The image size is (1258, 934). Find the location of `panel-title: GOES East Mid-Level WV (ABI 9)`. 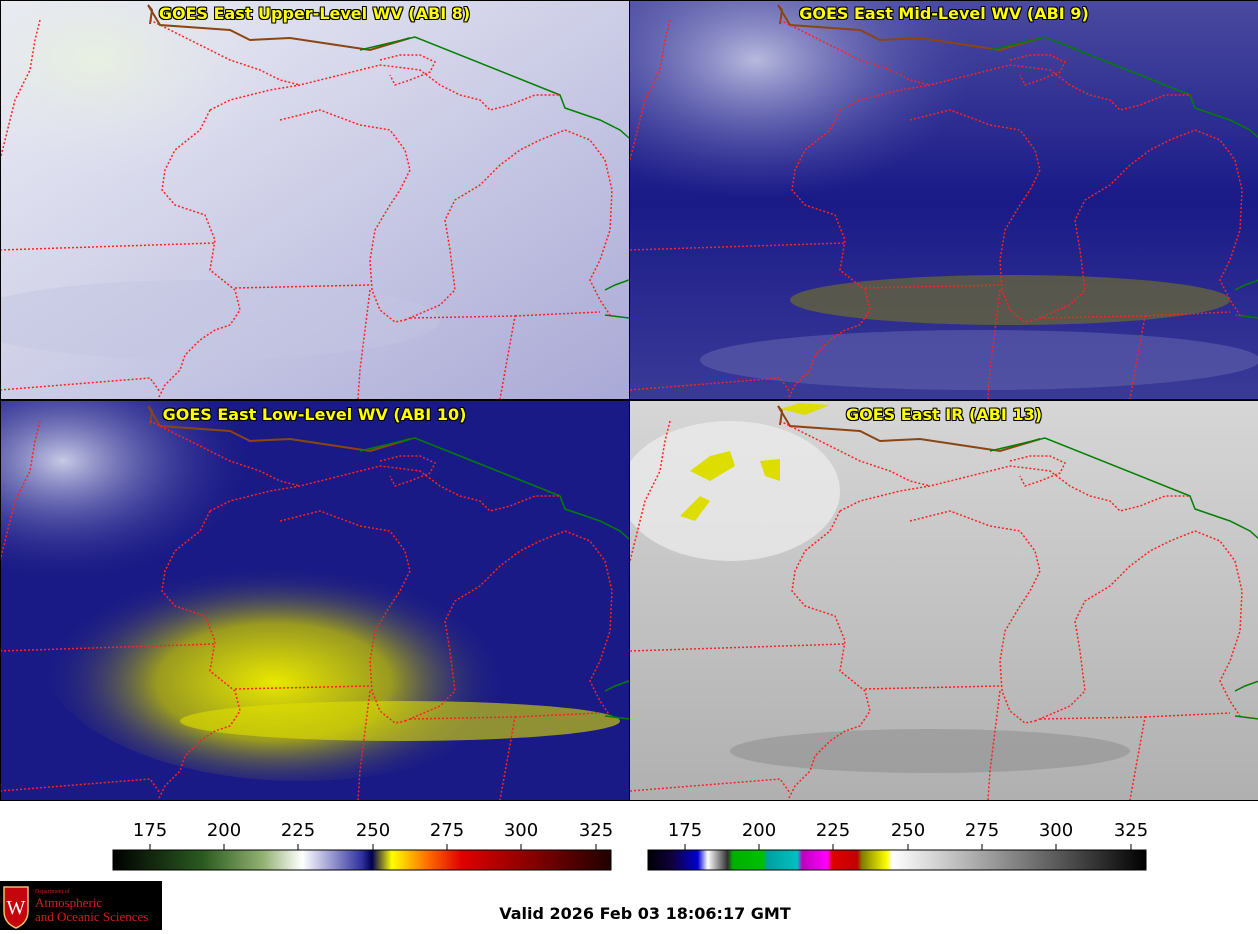

panel-title: GOES East Mid-Level WV (ABI 9) is located at coordinates (944, 13).